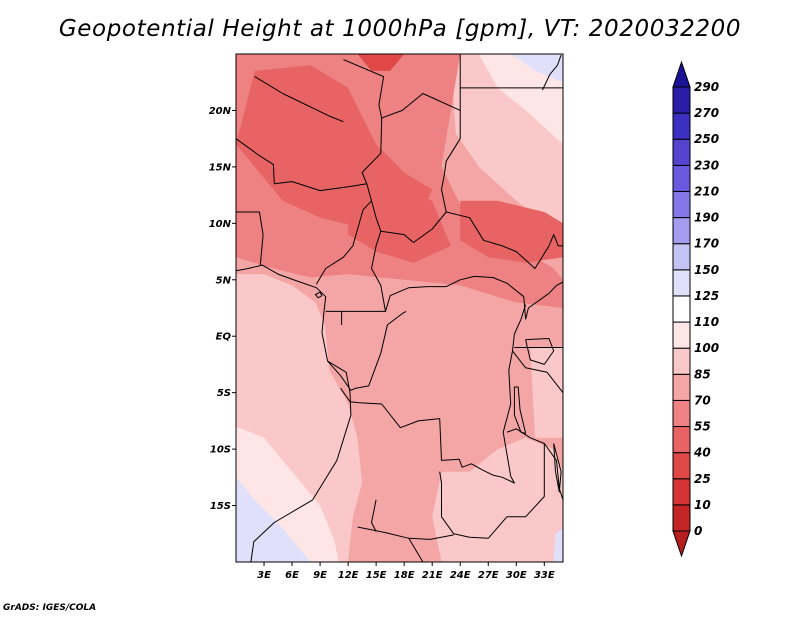 The width and height of the screenshot is (800, 618). Describe the element at coordinates (706, 296) in the screenshot. I see `colorbar-label: 125` at that location.